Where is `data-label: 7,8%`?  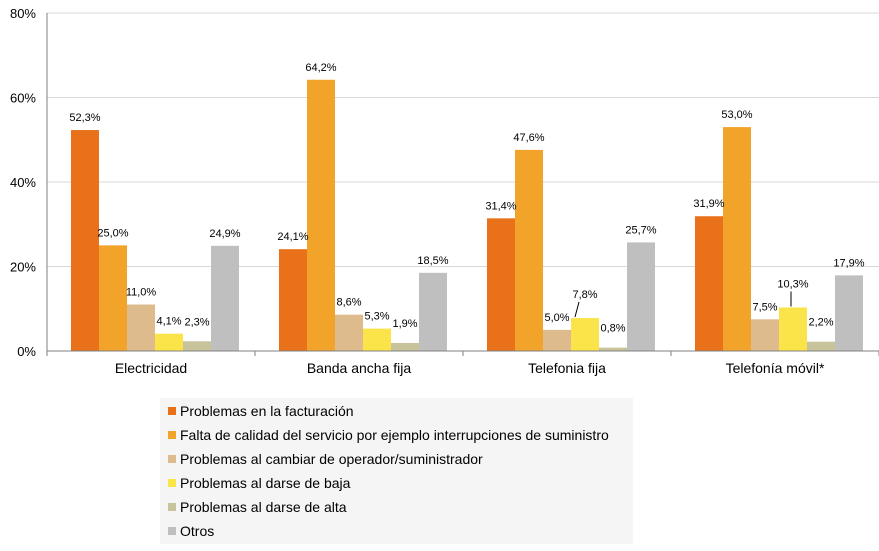 data-label: 7,8% is located at coordinates (584, 295).